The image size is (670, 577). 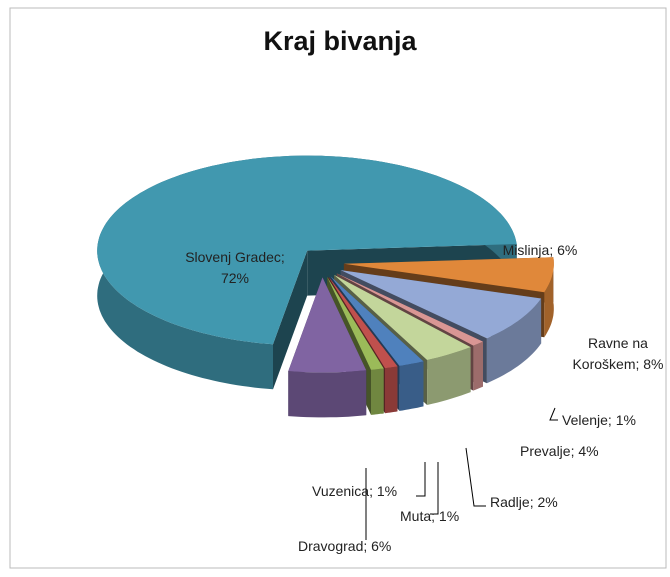 What do you see at coordinates (235, 278) in the screenshot?
I see `data-label-line: 72%` at bounding box center [235, 278].